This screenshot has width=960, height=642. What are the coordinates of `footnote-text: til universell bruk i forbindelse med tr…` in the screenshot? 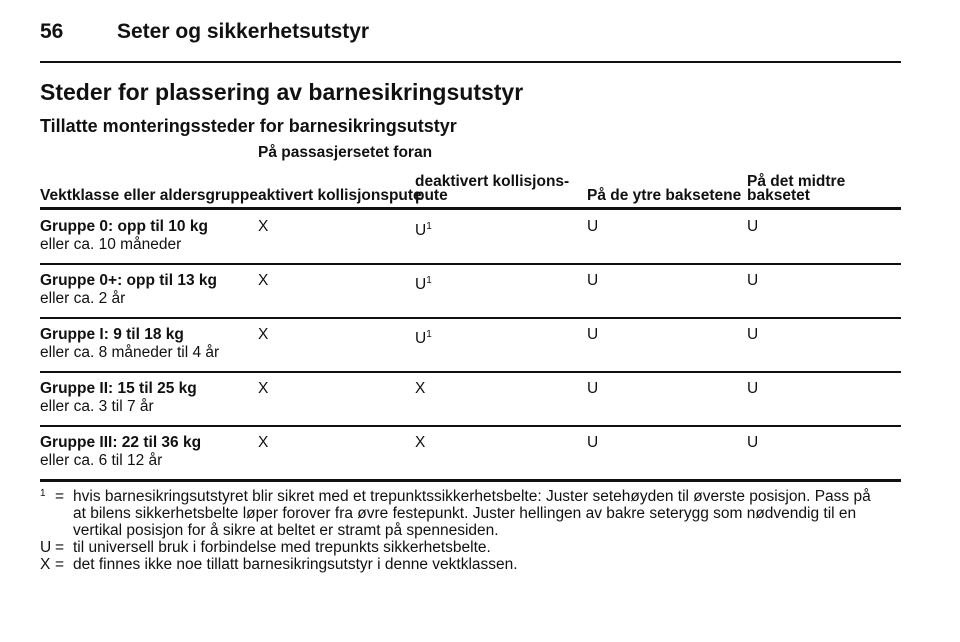 It's located at (282, 547).